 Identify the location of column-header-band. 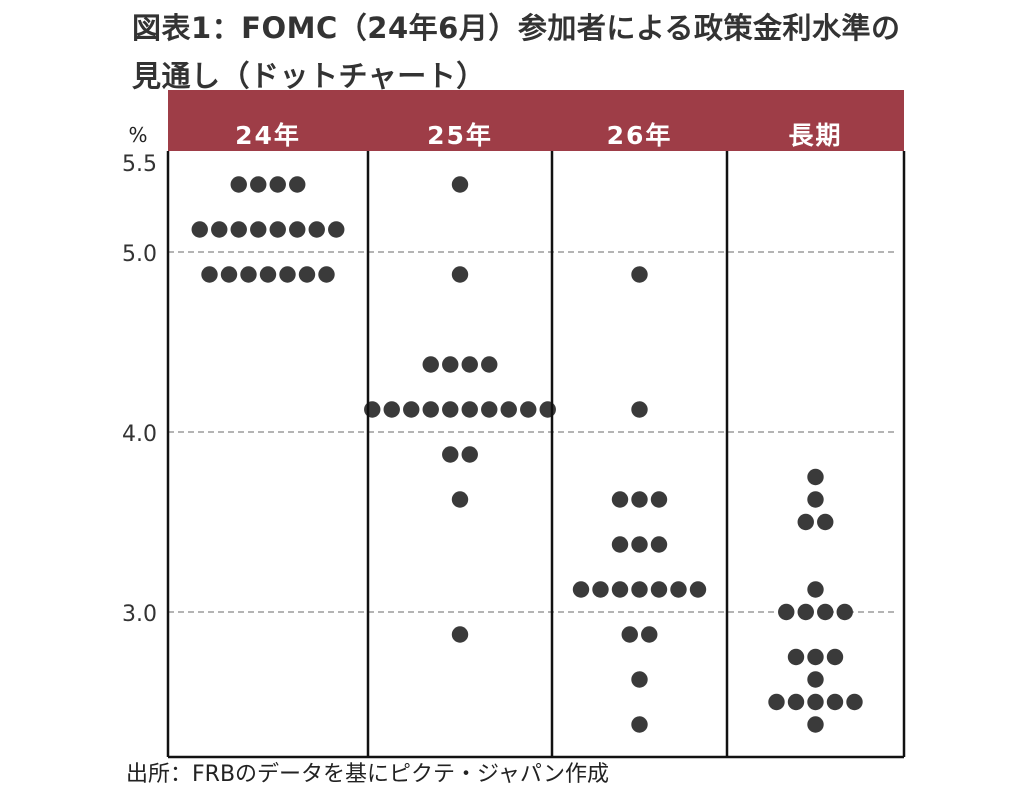
(536, 120).